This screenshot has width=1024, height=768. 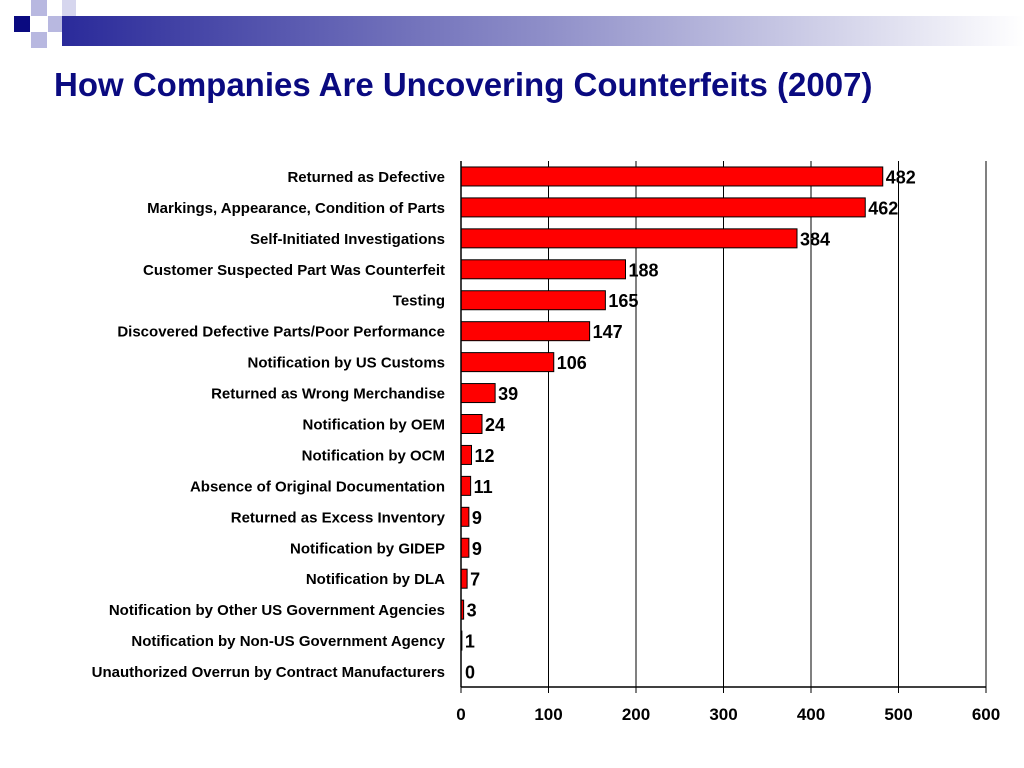 I want to click on category-label: Notification by DLA, so click(x=375, y=579).